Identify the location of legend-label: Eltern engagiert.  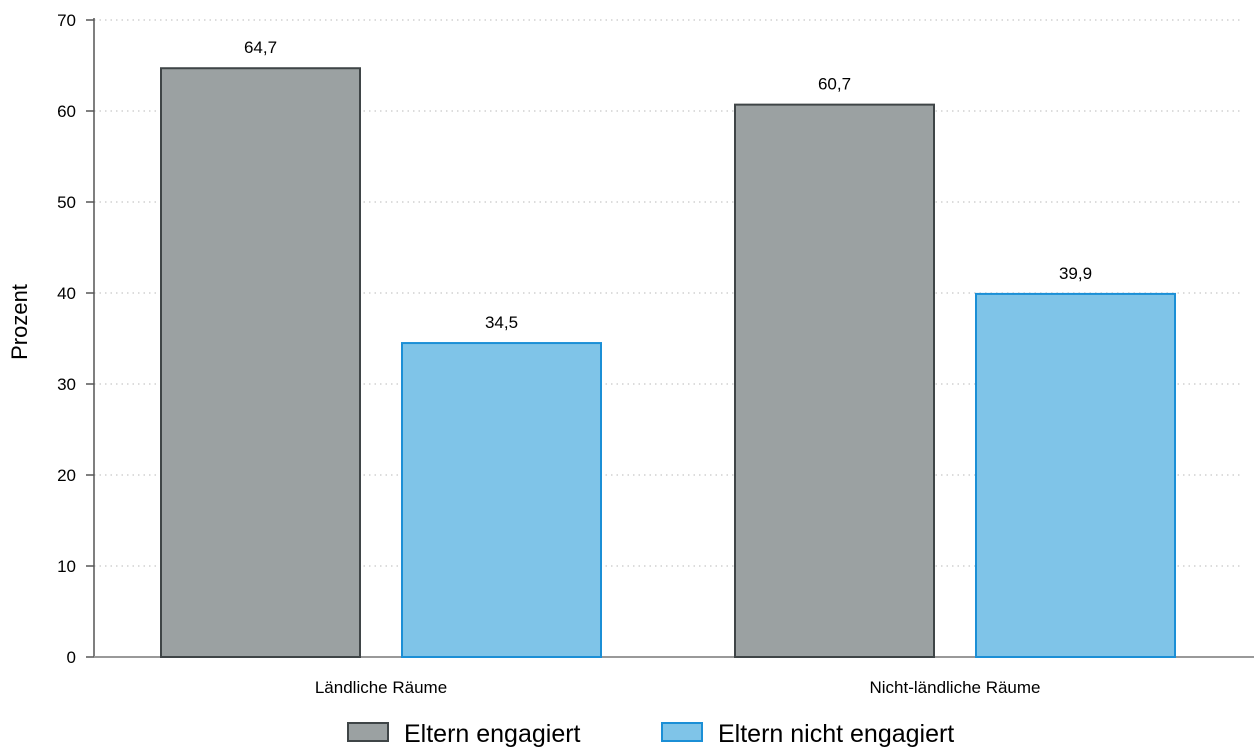
(492, 734).